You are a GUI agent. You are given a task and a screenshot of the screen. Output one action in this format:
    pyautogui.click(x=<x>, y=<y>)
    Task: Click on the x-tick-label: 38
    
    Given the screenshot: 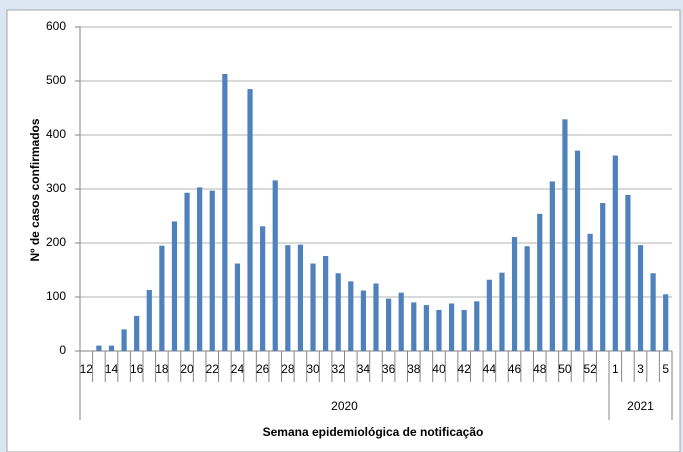 What is the action you would take?
    pyautogui.click(x=414, y=369)
    